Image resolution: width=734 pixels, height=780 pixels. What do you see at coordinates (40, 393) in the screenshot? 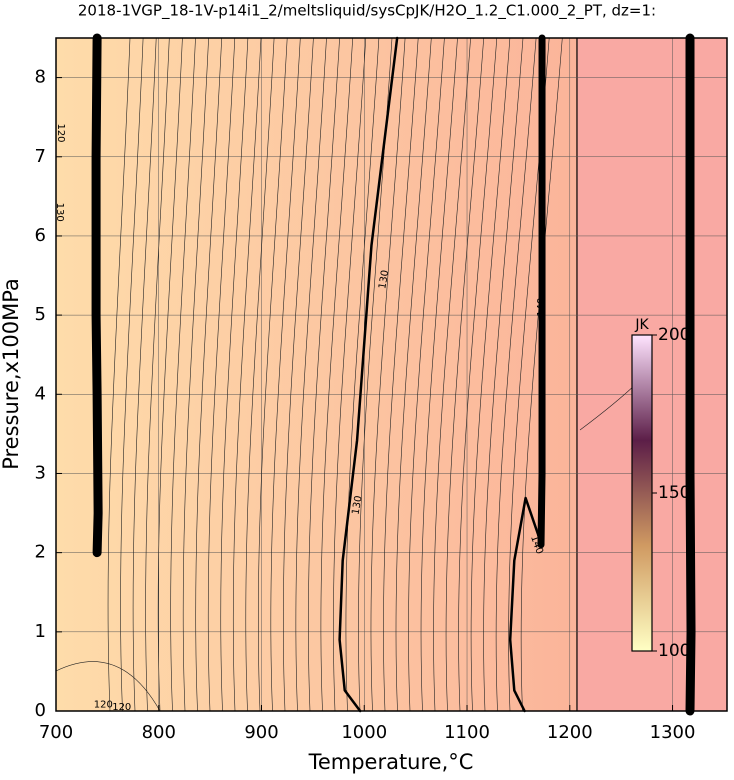
I see `y-tick-label: 4` at bounding box center [40, 393].